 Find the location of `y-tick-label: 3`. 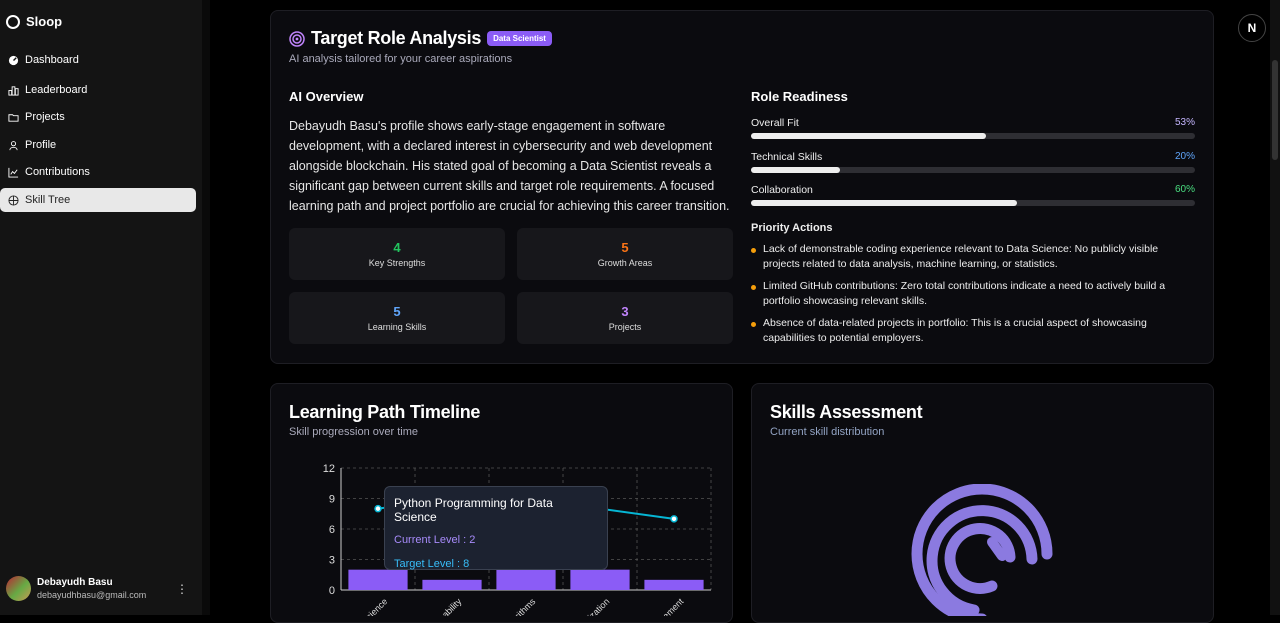

y-tick-label: 3 is located at coordinates (332, 561).